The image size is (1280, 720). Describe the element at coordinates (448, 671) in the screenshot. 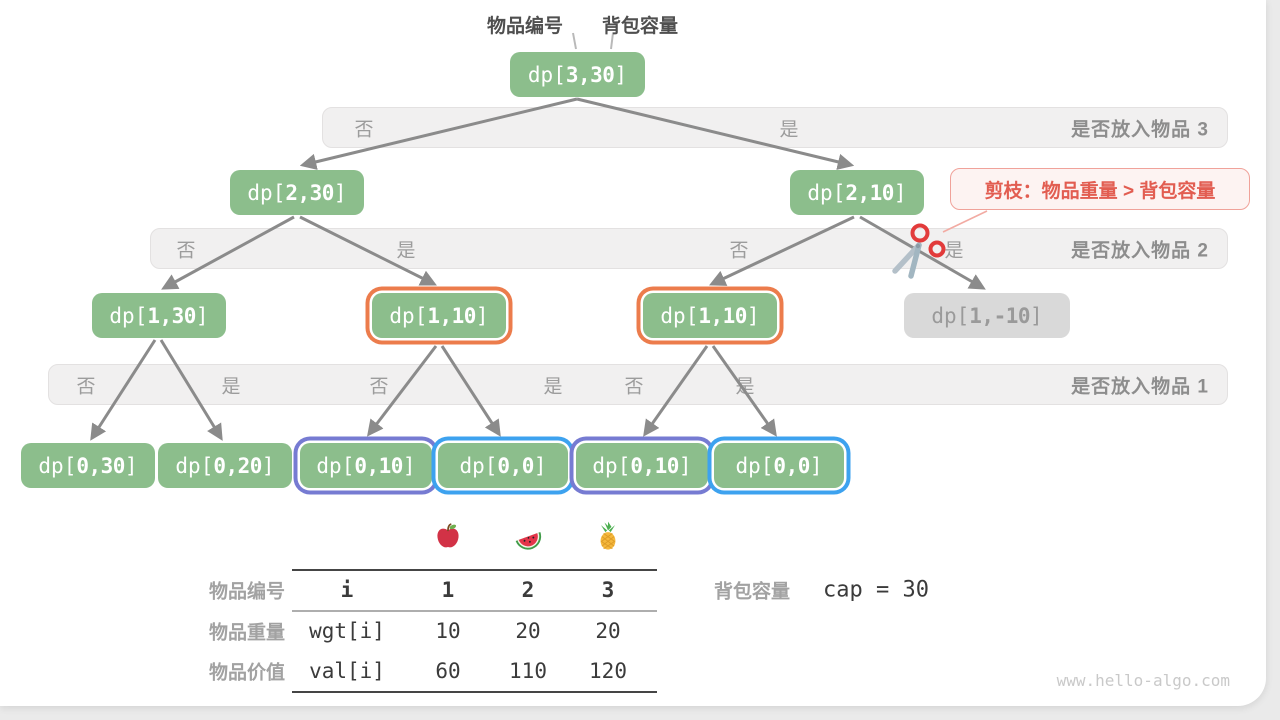

I see `table-cell: 60` at that location.